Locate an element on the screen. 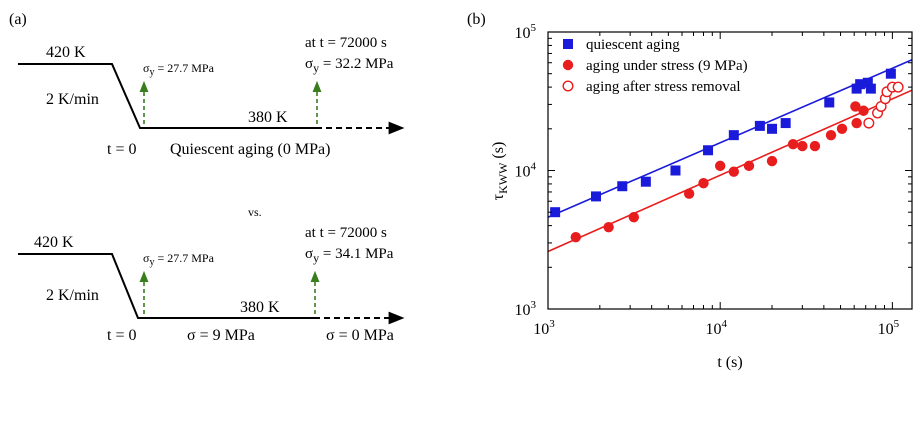 This screenshot has width=923, height=424. bottom-sigma-initial: σy = 27.7 MPa is located at coordinates (179, 259).